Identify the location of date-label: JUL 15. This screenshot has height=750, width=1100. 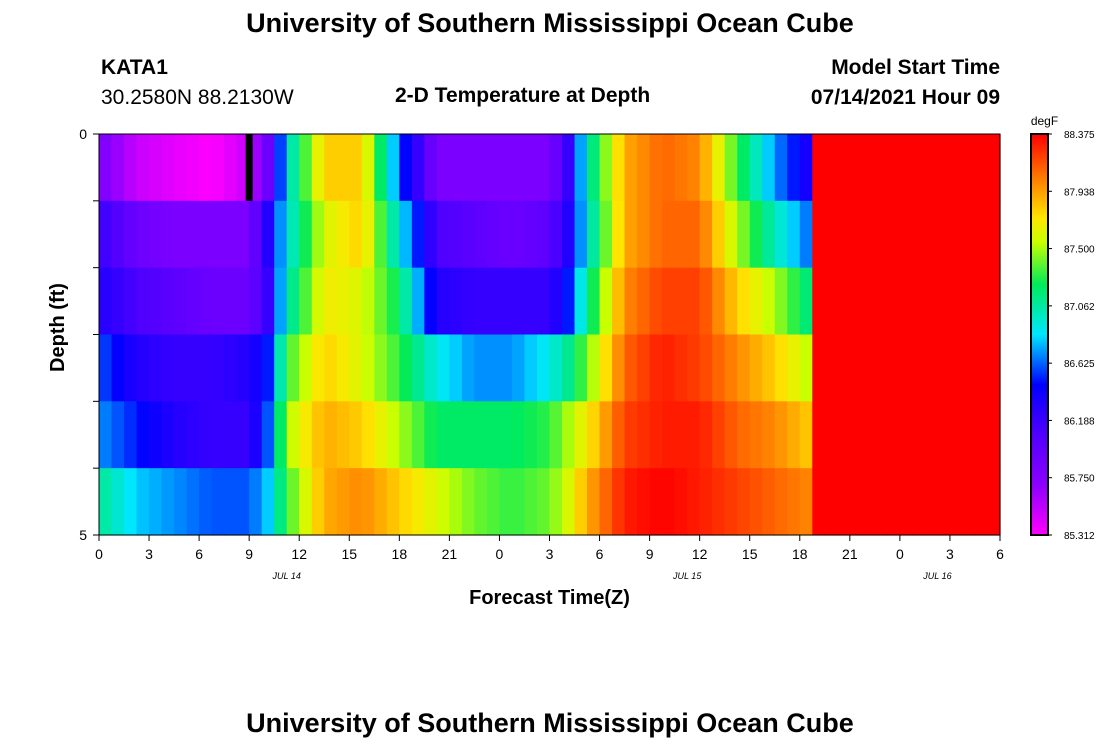
(687, 576).